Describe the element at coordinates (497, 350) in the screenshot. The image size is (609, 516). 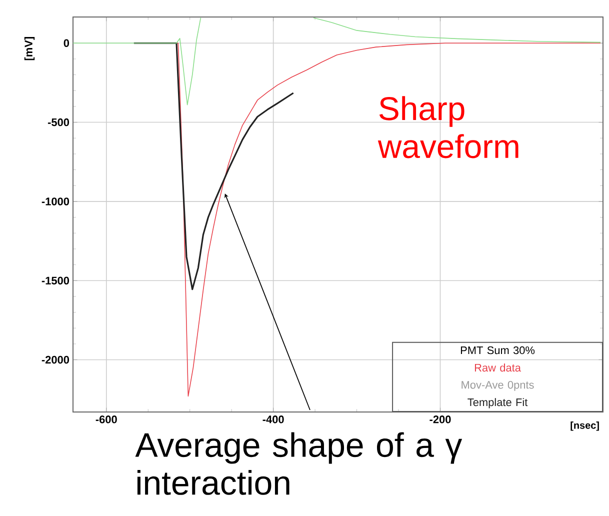
I see `legend-title: PMT Sum 30%` at that location.